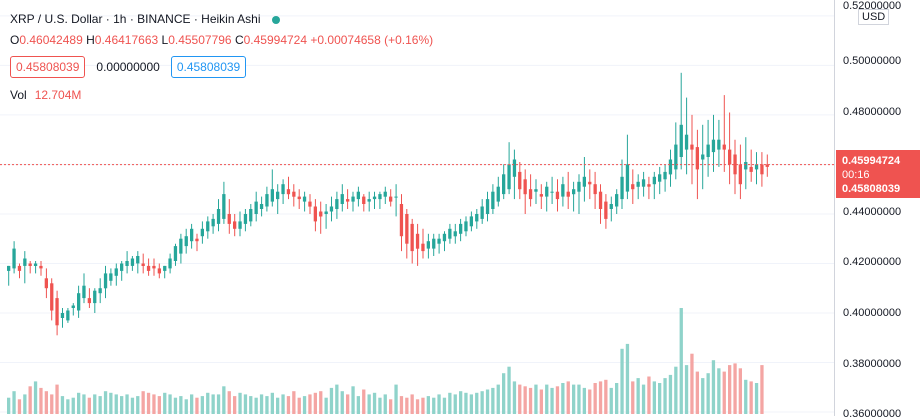  What do you see at coordinates (872, 112) in the screenshot?
I see `price-tick: 0.48000000` at bounding box center [872, 112].